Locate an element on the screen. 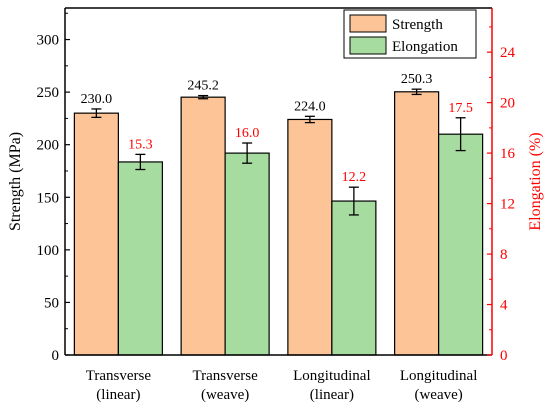 This screenshot has height=415, width=550. right-tick-label: 8 is located at coordinates (504, 255).